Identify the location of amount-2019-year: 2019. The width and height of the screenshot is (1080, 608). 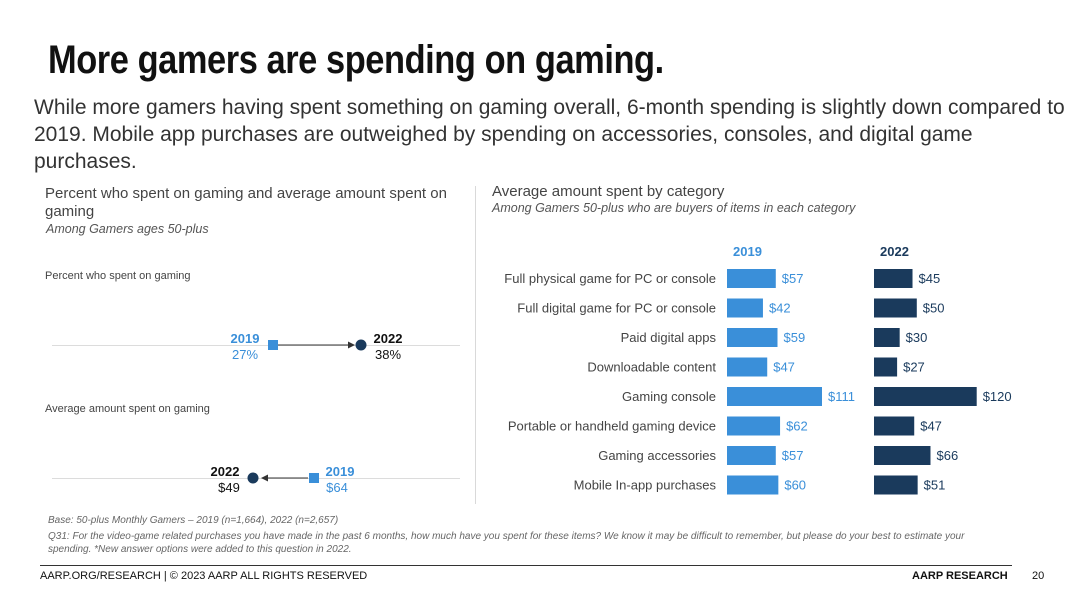
(340, 471).